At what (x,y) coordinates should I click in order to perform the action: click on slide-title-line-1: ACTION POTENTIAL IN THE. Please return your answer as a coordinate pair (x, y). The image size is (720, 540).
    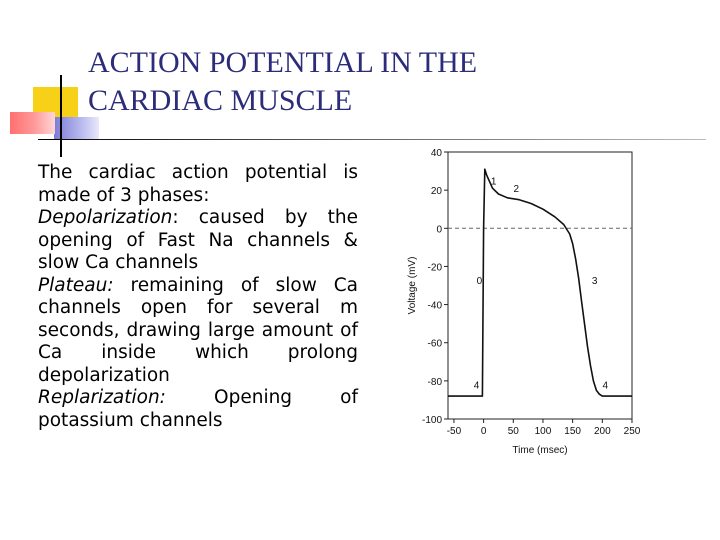
    Looking at the image, I should click on (283, 62).